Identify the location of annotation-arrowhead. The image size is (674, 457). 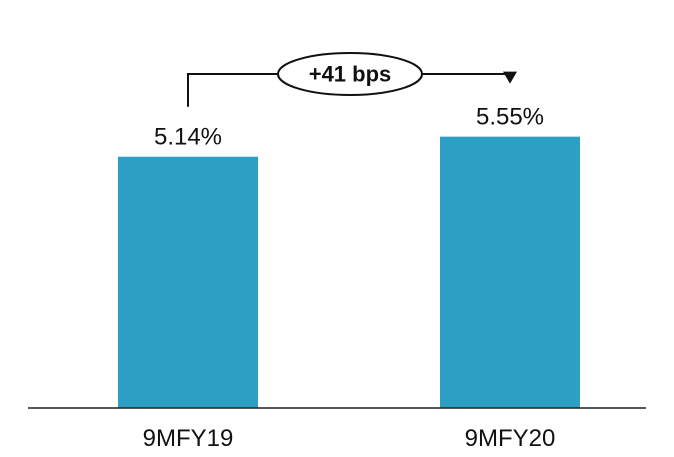
(510, 77).